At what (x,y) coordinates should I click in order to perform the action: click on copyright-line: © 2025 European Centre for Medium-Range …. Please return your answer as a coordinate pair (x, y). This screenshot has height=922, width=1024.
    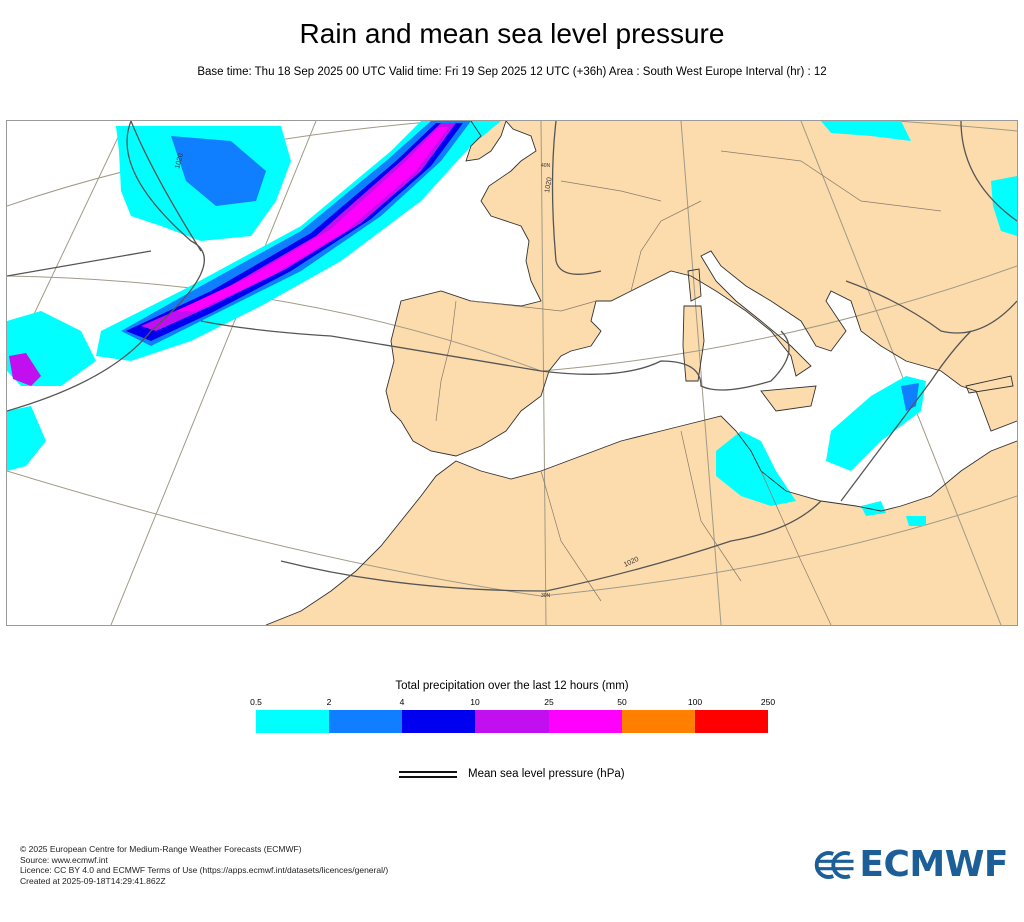
    Looking at the image, I should click on (161, 849).